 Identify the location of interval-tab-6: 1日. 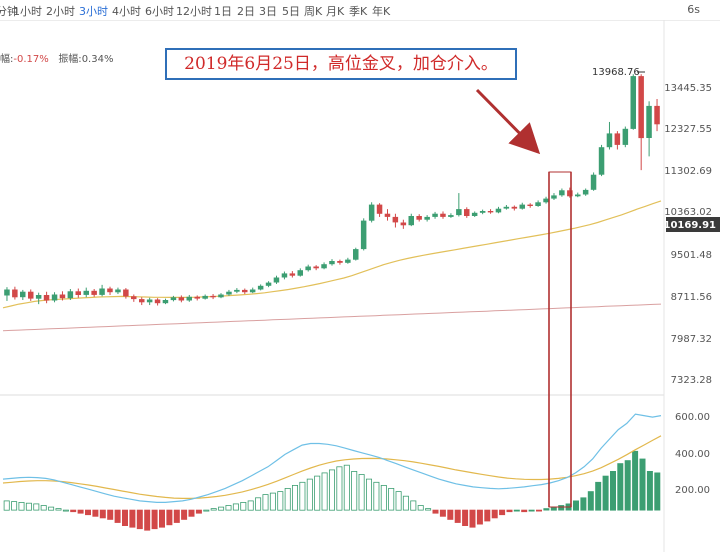
(223, 11).